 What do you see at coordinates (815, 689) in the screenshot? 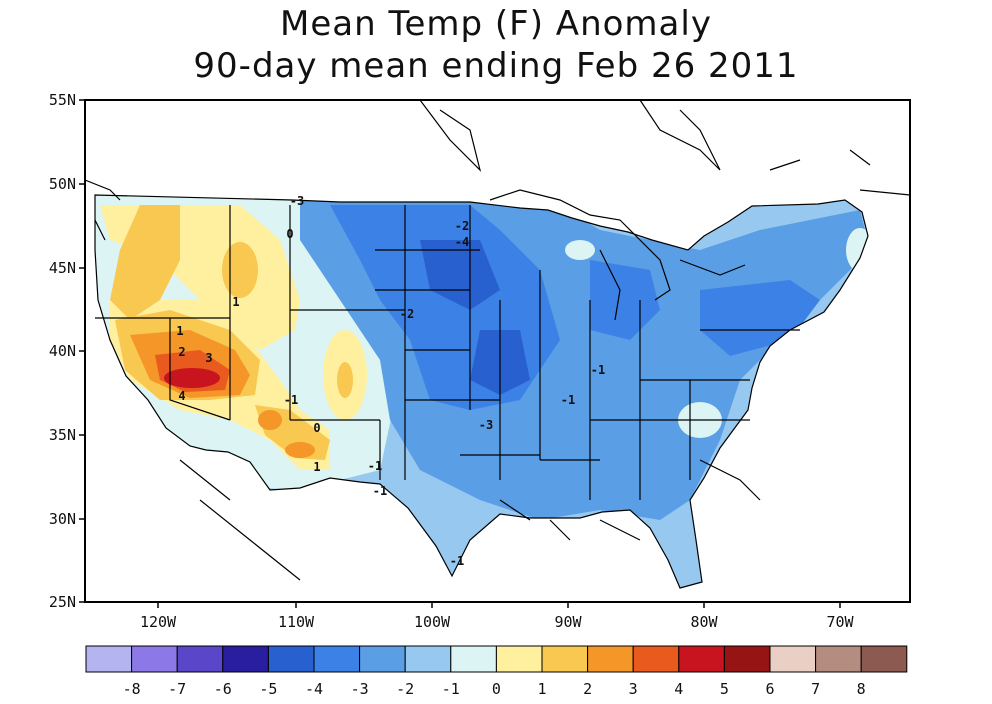
I see `legend-label: 7` at bounding box center [815, 689].